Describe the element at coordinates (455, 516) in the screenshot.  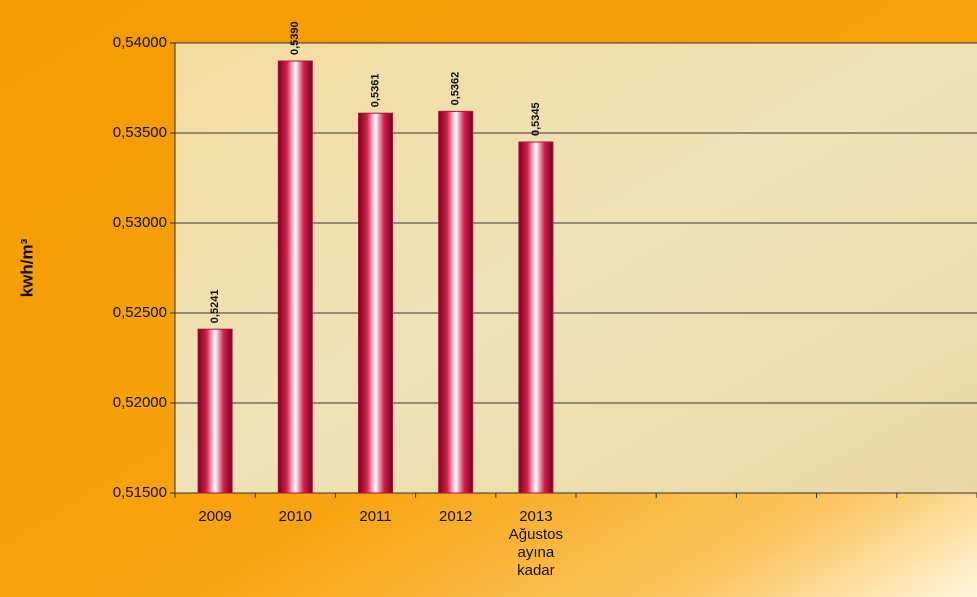
I see `x-tick-label: 2012` at that location.